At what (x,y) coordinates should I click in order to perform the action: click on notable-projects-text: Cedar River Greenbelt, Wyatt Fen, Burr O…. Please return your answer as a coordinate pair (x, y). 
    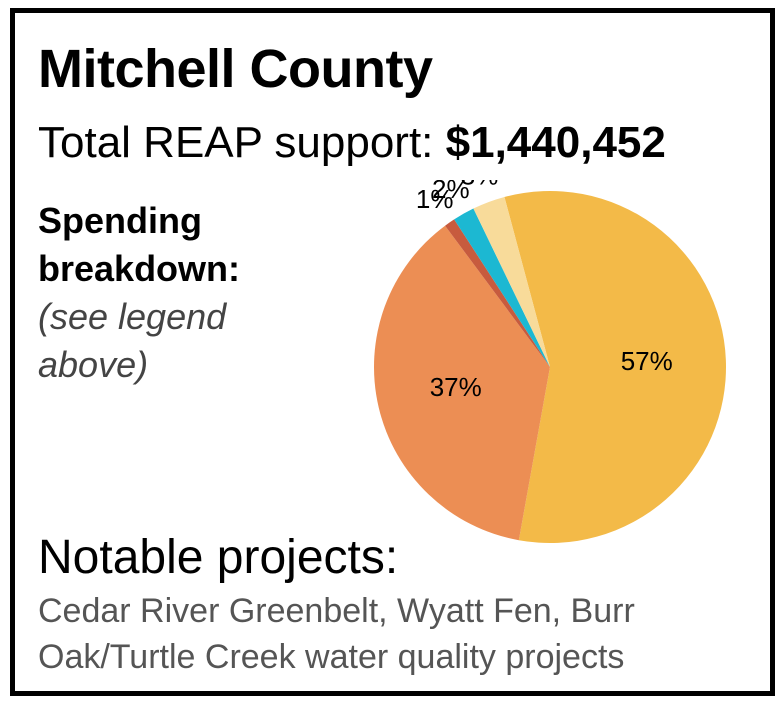
    Looking at the image, I should click on (336, 634).